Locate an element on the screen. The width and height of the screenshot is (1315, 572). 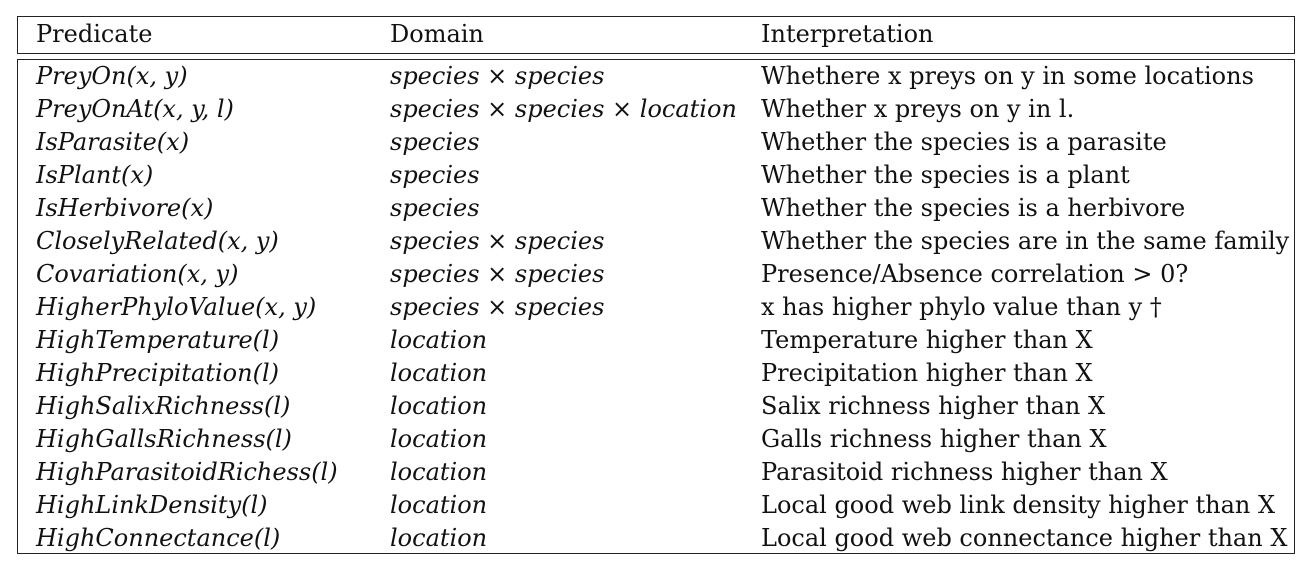
interpretation-cell: Whether the species is a parasite is located at coordinates (964, 142).